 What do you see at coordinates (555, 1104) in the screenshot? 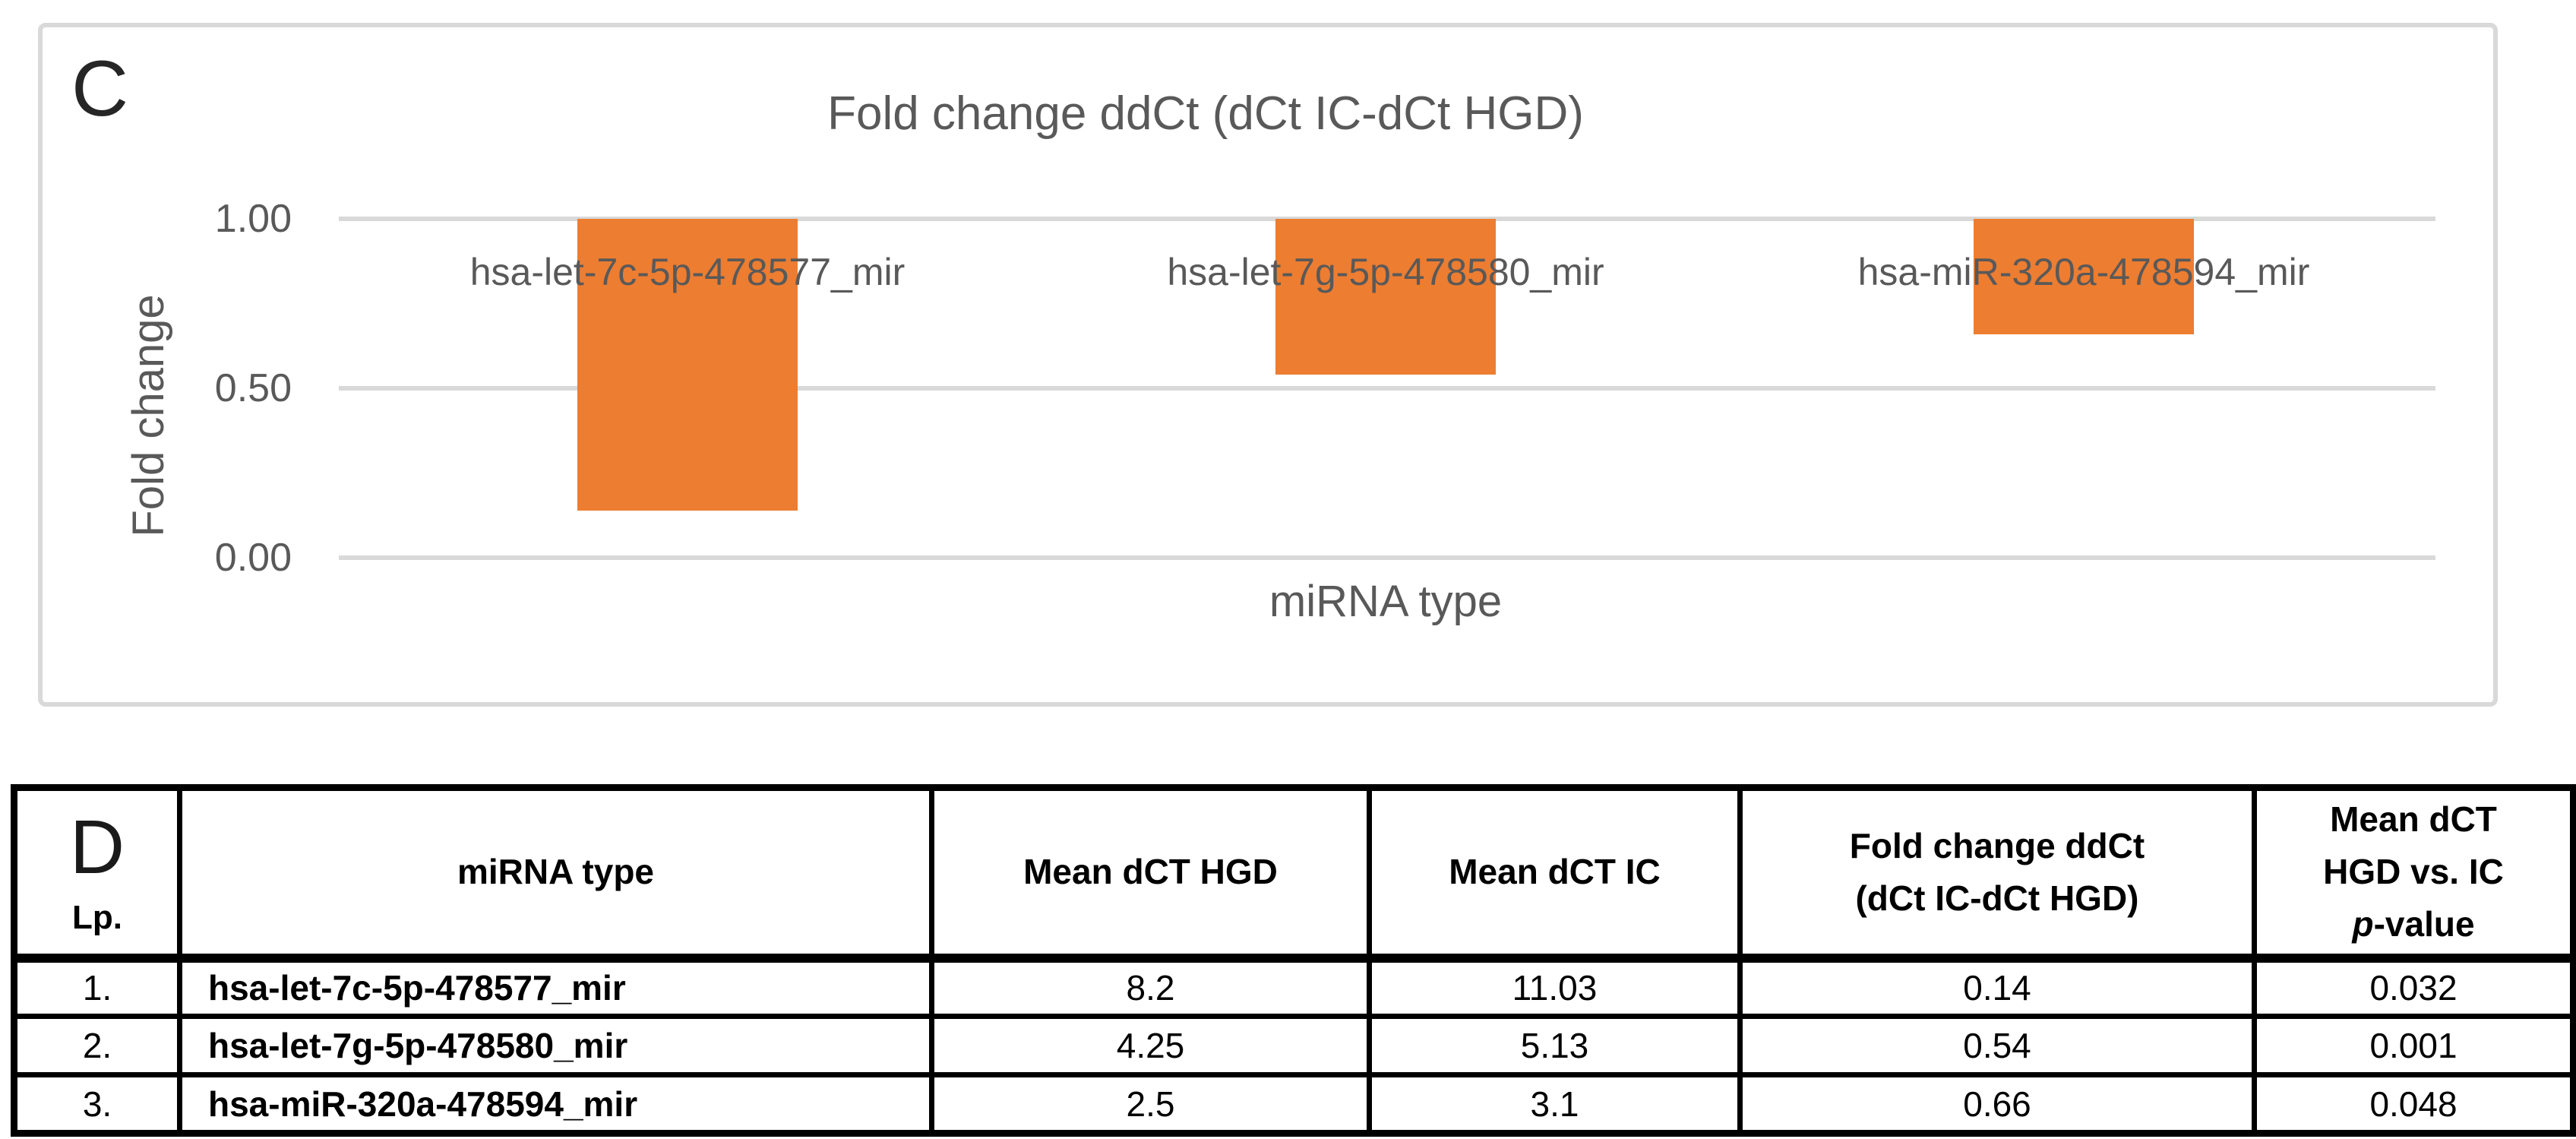
I see `mirna-name: hsa-miR-320a-478594_mir` at bounding box center [555, 1104].